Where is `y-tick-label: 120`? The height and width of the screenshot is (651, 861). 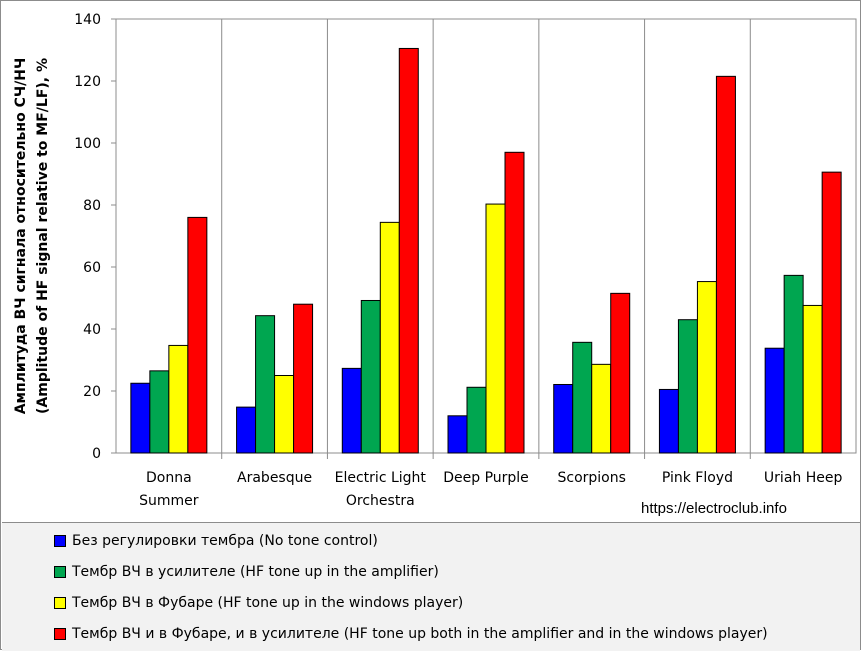
y-tick-label: 120 is located at coordinates (87, 82).